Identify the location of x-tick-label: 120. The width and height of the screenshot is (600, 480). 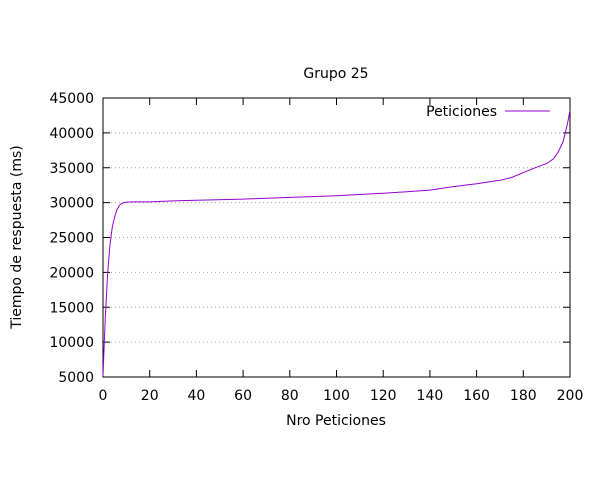
(383, 396).